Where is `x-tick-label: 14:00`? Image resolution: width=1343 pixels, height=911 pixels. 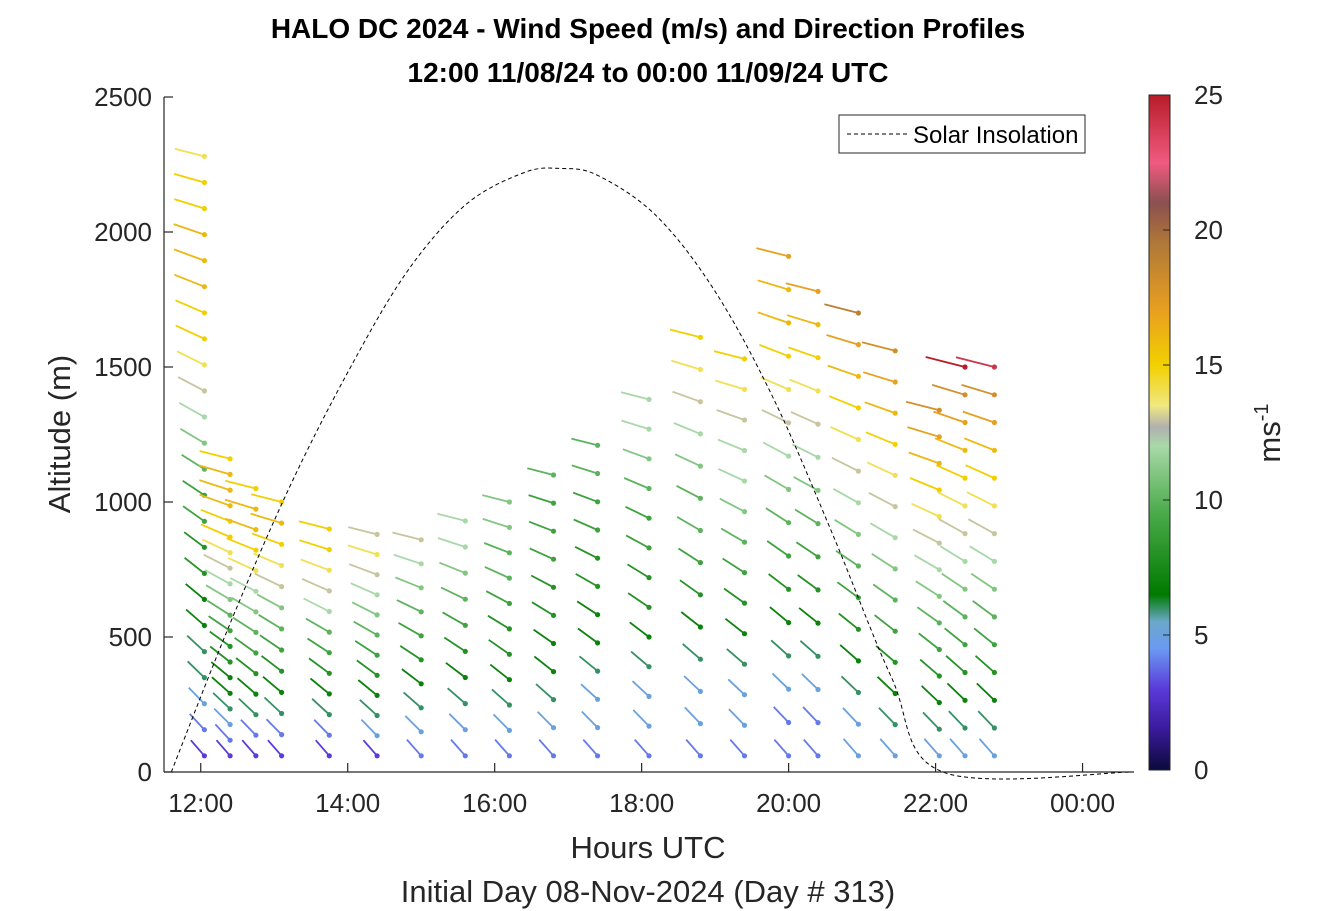 x-tick-label: 14:00 is located at coordinates (347, 803).